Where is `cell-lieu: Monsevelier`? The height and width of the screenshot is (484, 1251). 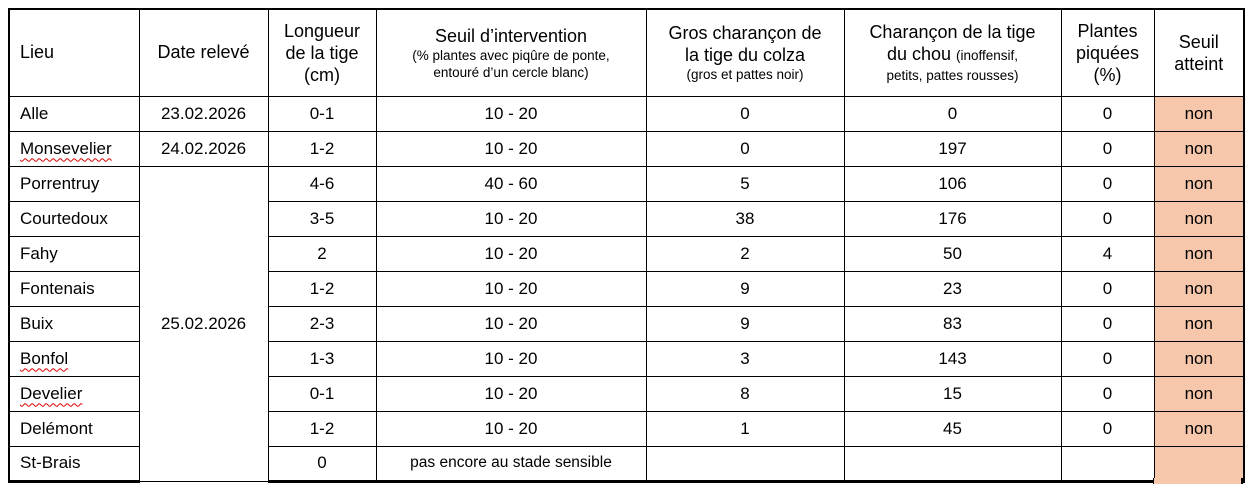 cell-lieu: Monsevelier is located at coordinates (74, 148).